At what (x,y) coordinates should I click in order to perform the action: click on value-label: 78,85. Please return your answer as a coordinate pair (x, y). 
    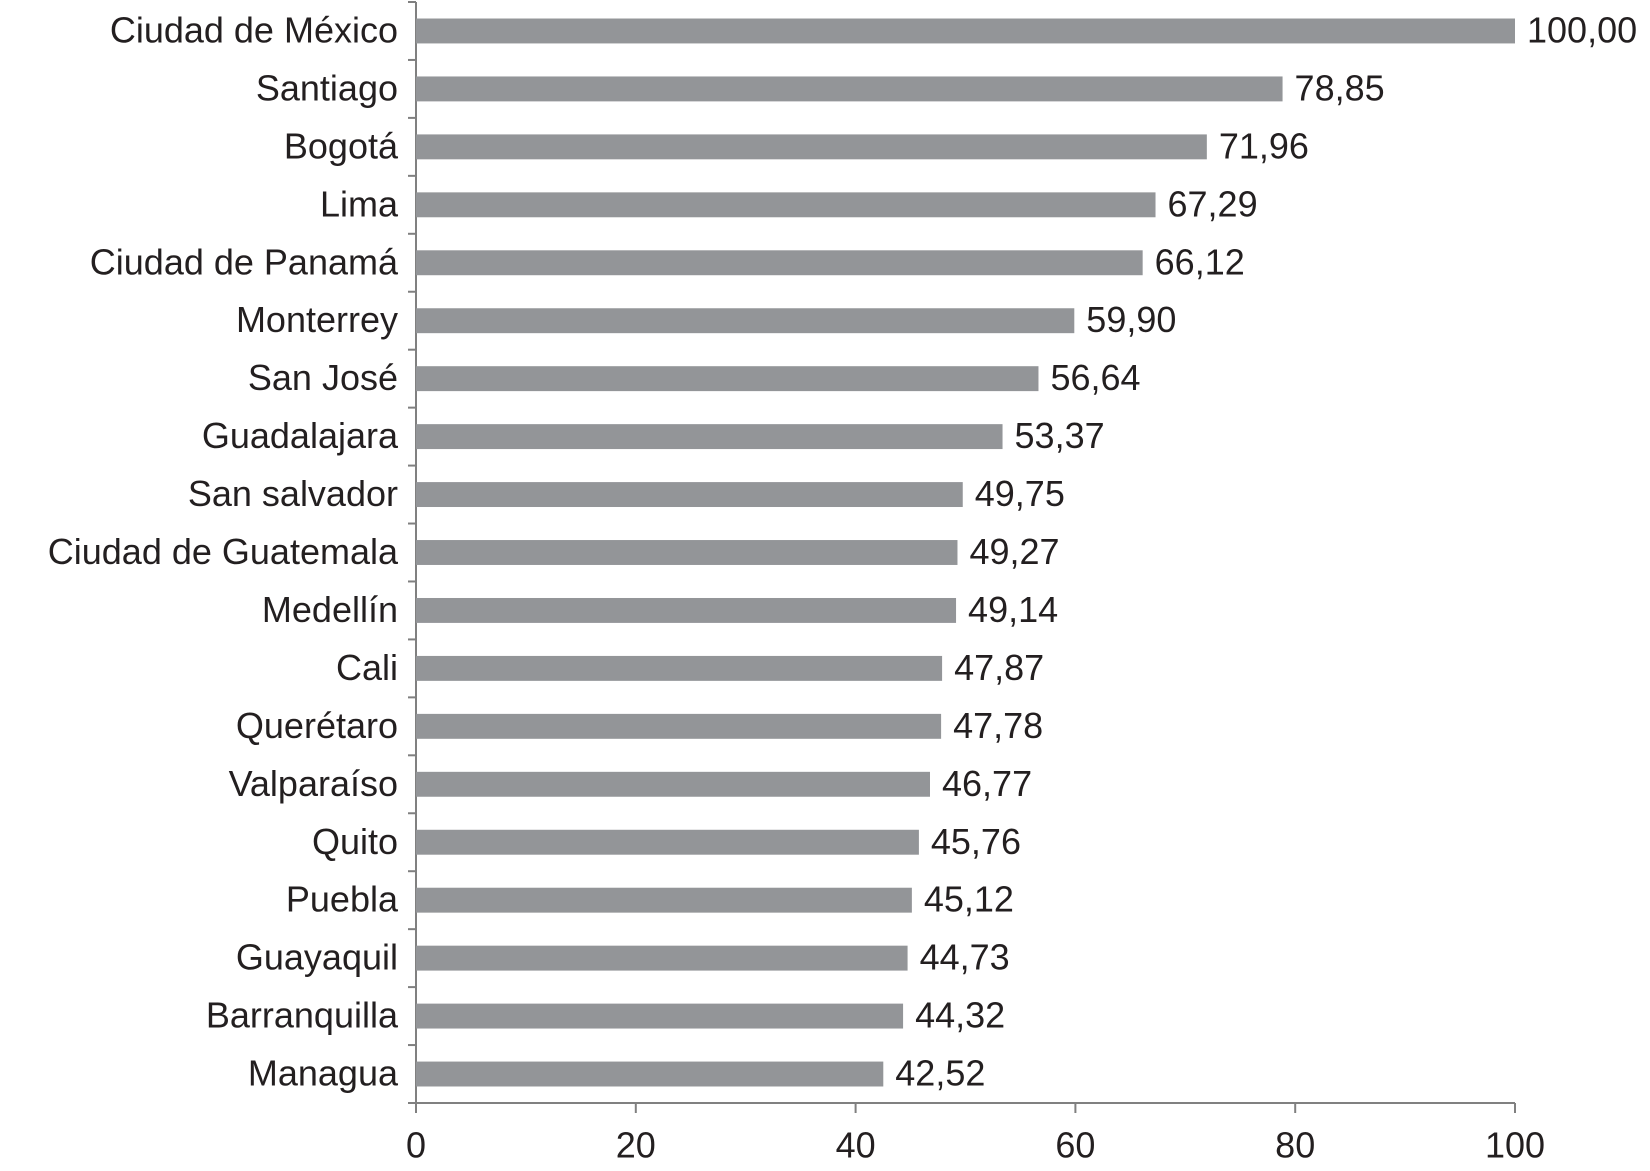
    Looking at the image, I should click on (1340, 87).